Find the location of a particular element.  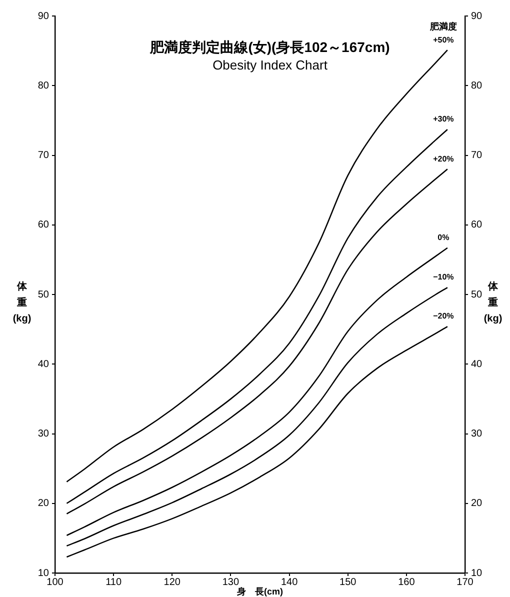

x-tick-label: 160 is located at coordinates (407, 582).